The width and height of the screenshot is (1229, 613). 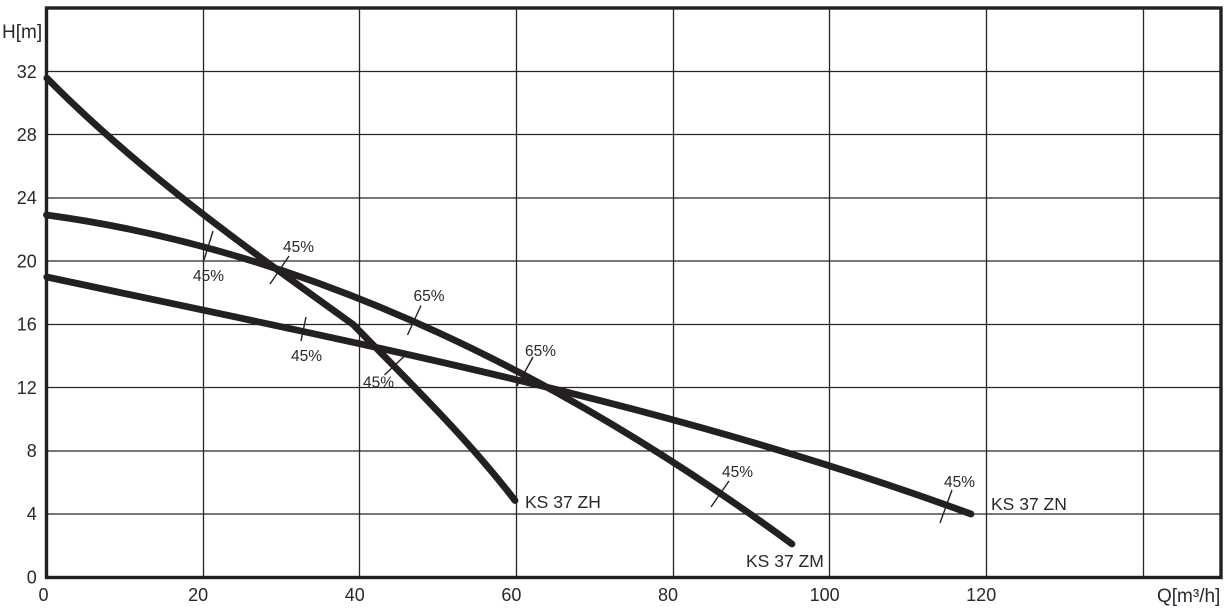 What do you see at coordinates (981, 595) in the screenshot?
I see `svg-text: 120` at bounding box center [981, 595].